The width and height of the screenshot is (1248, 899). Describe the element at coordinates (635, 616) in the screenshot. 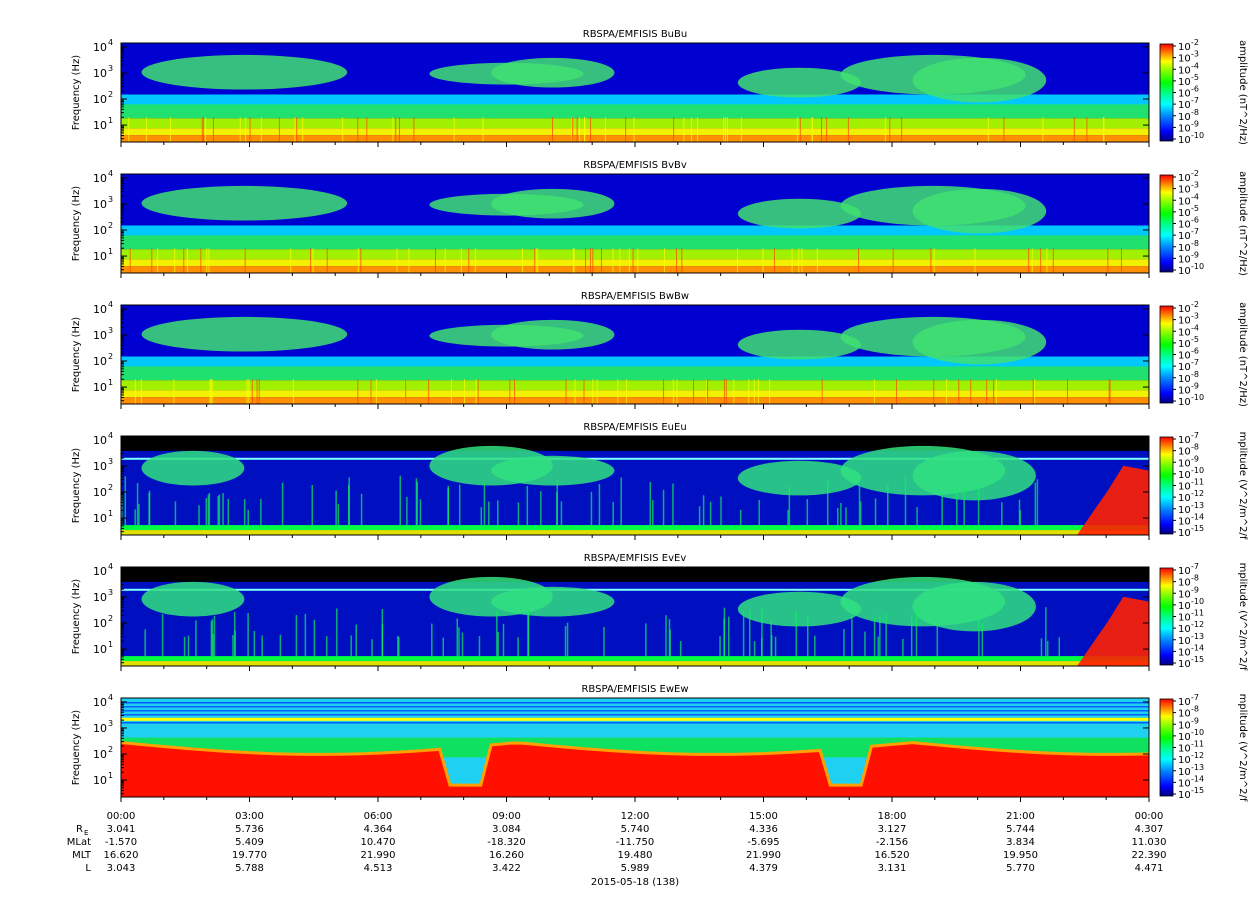

I see `spectrogram-image` at that location.